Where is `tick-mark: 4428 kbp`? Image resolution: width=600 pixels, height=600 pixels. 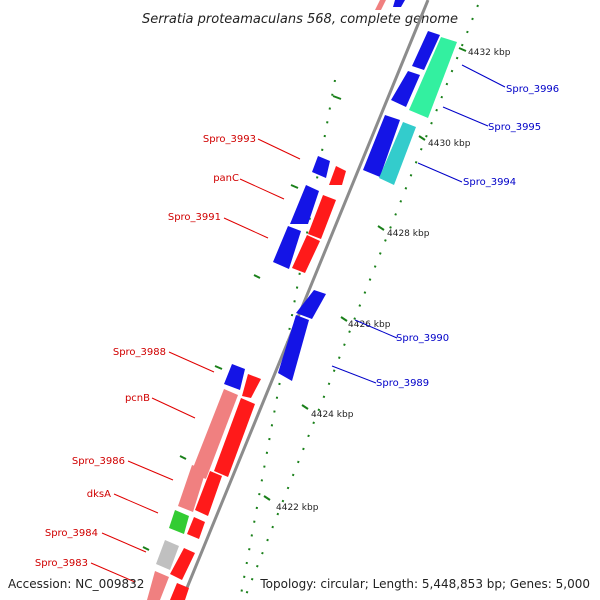 tick-mark: 4428 kbp is located at coordinates (403, 232).